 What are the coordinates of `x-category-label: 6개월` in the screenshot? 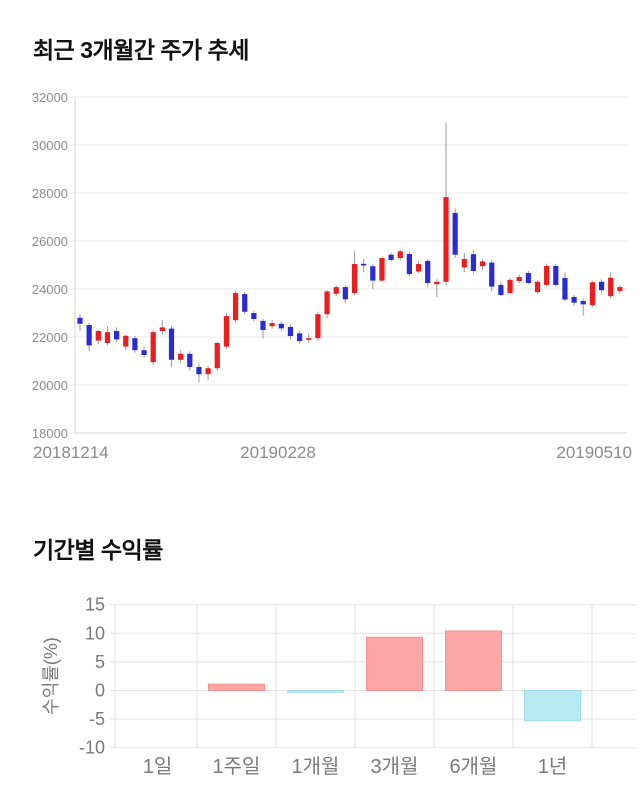 It's located at (474, 766).